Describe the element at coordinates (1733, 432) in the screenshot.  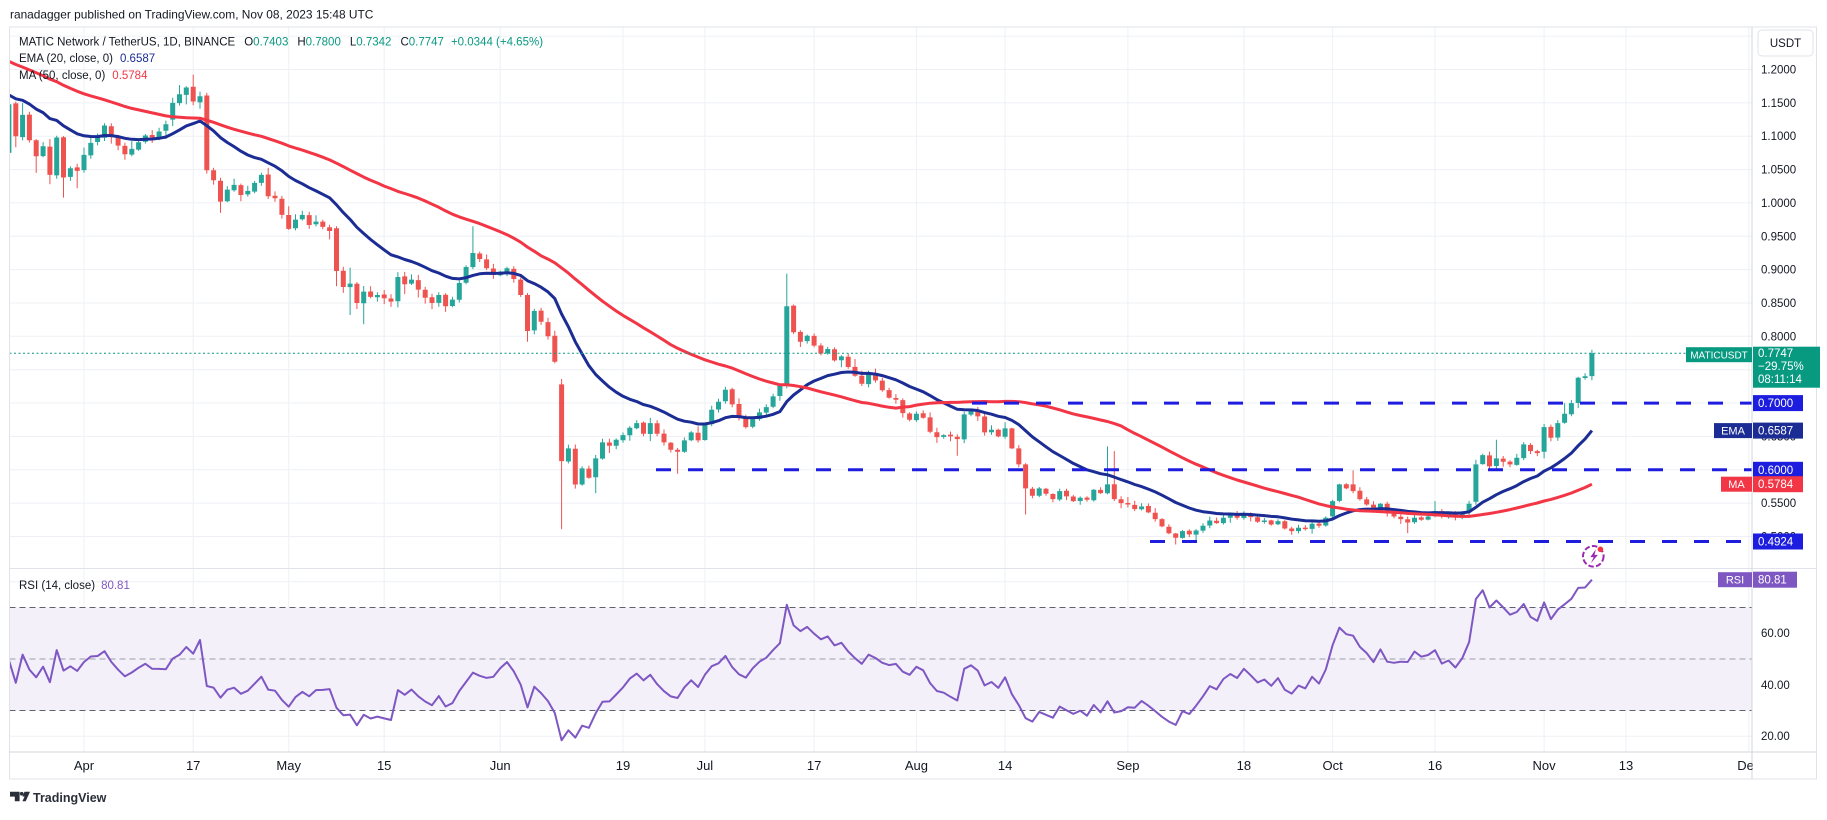
I see `svg-text: EMA` at that location.